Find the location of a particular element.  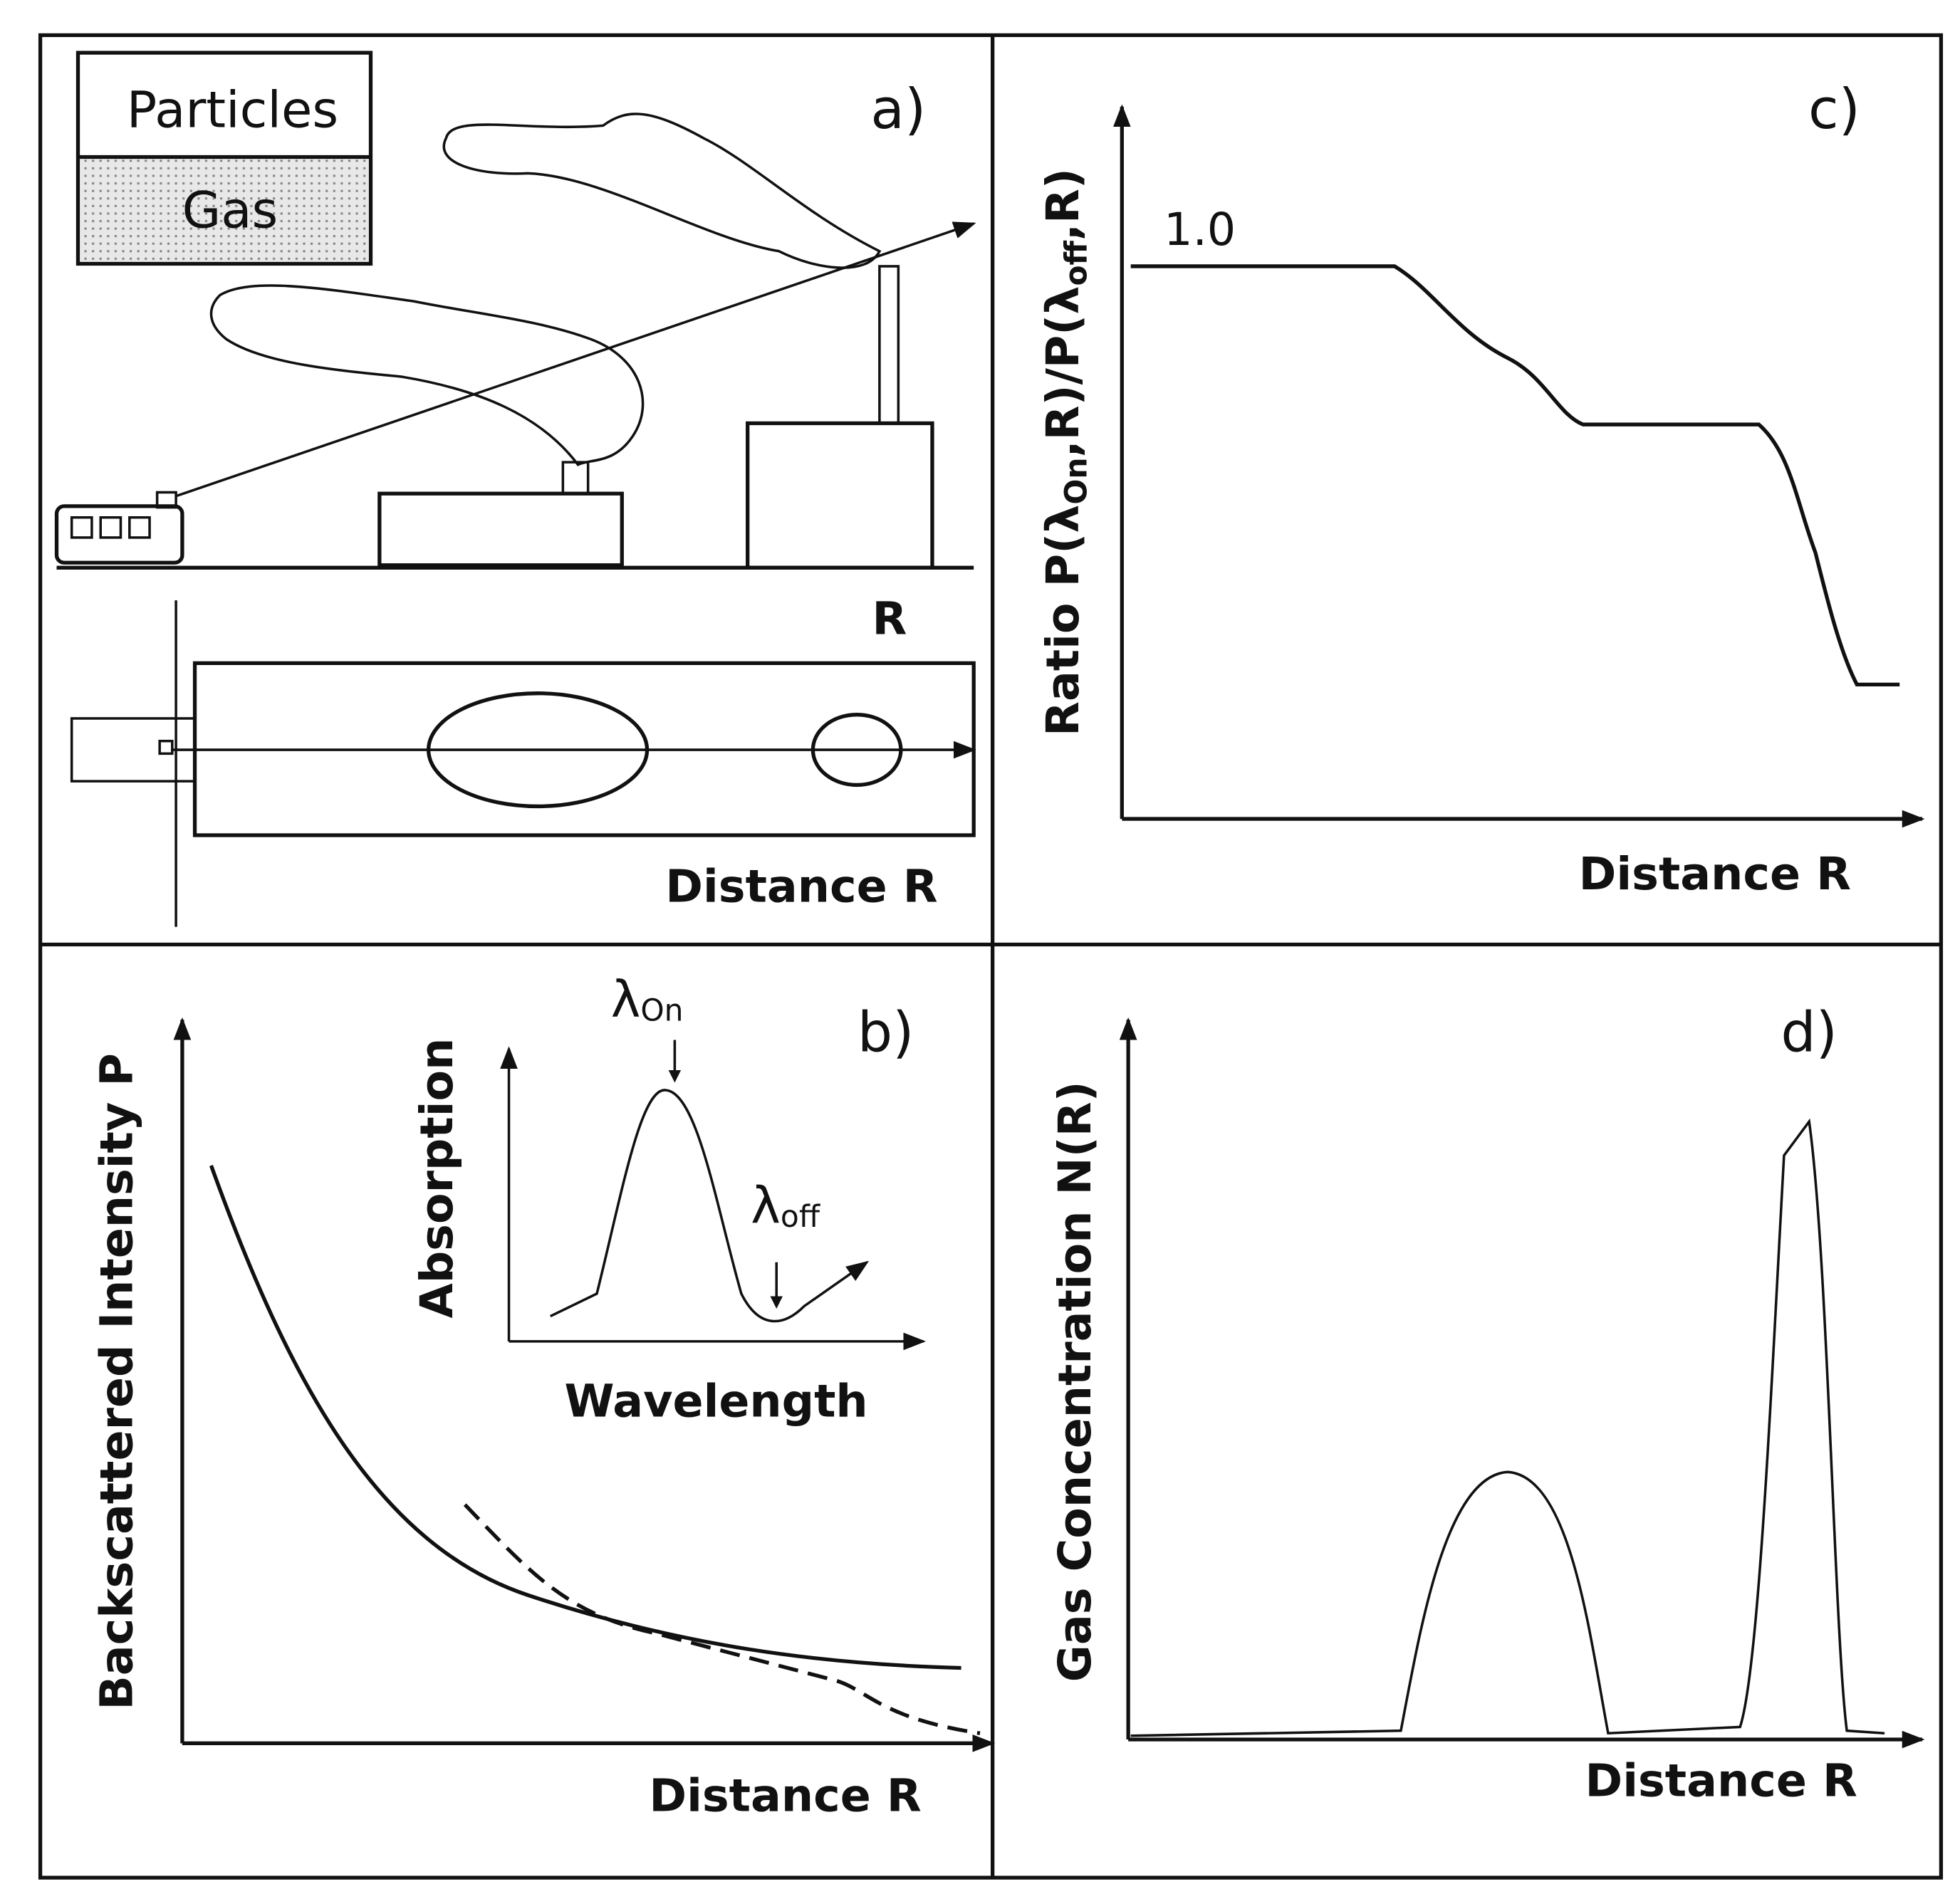

y-axis-label: Gas Concentration N(R) is located at coordinates (1074, 1381).